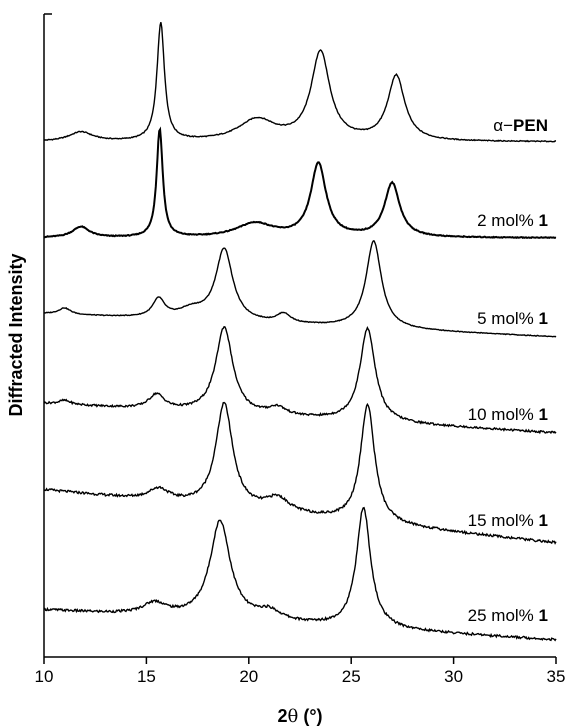 This screenshot has width=571, height=728. I want to click on x-ticks: 10 15 20 25 30 35, so click(300, 671).